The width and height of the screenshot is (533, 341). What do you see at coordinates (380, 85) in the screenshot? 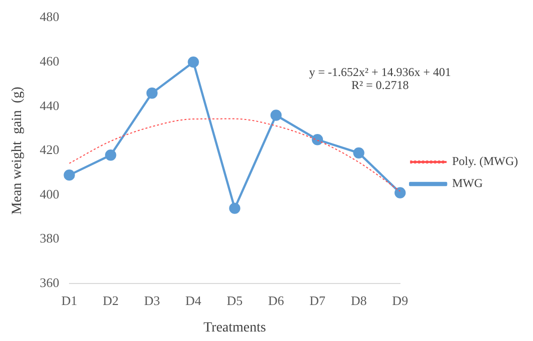
I see `annotation: R² = 0.2718` at bounding box center [380, 85].